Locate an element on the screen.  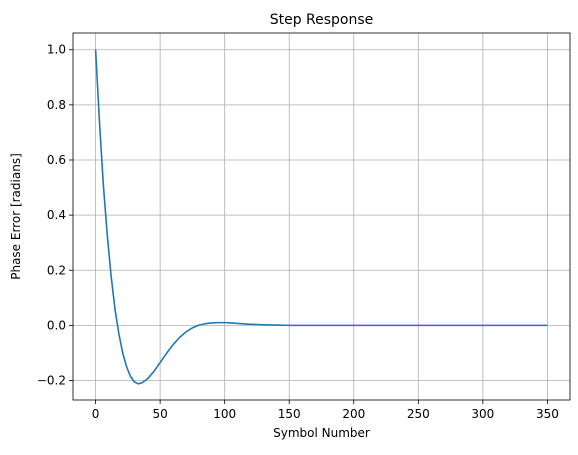
x-tick-label: 100 is located at coordinates (224, 414).